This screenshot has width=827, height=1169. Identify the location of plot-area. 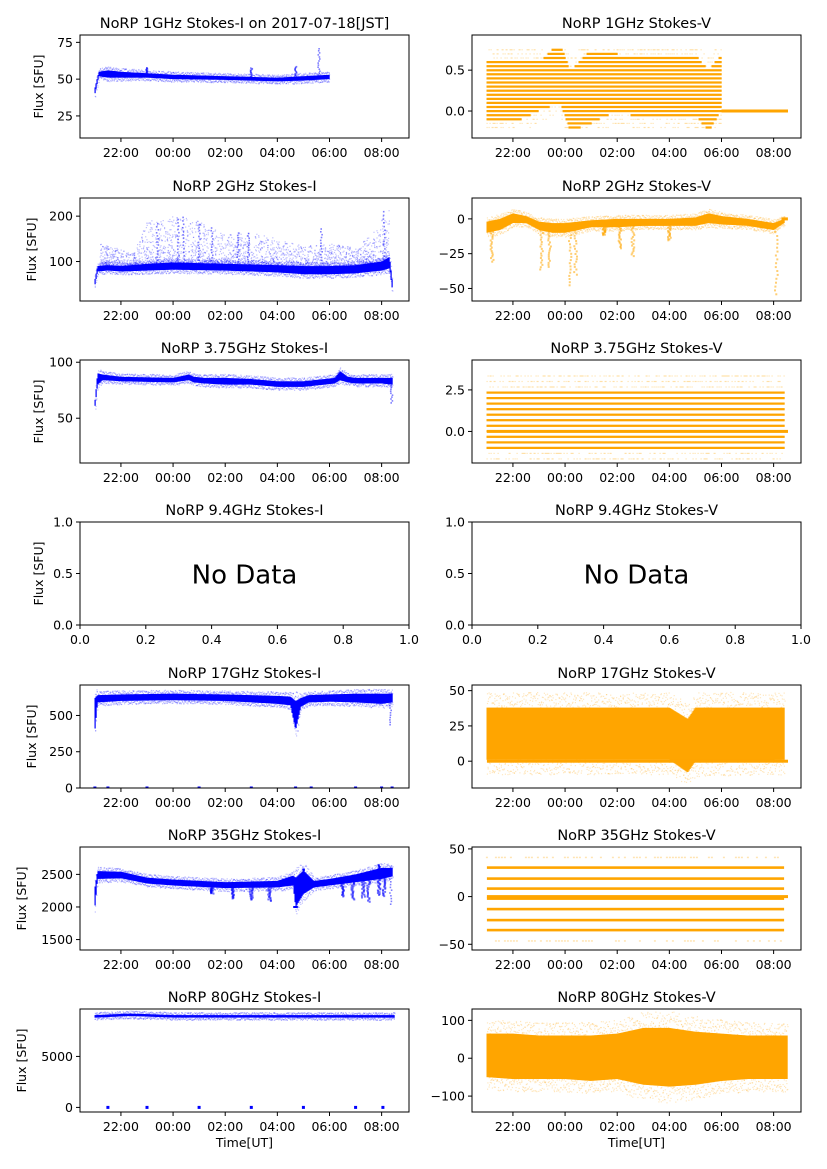
(637, 88).